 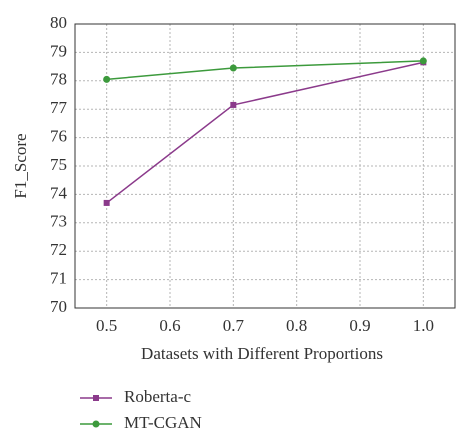 I want to click on y-tick-label: 71, so click(x=58, y=278).